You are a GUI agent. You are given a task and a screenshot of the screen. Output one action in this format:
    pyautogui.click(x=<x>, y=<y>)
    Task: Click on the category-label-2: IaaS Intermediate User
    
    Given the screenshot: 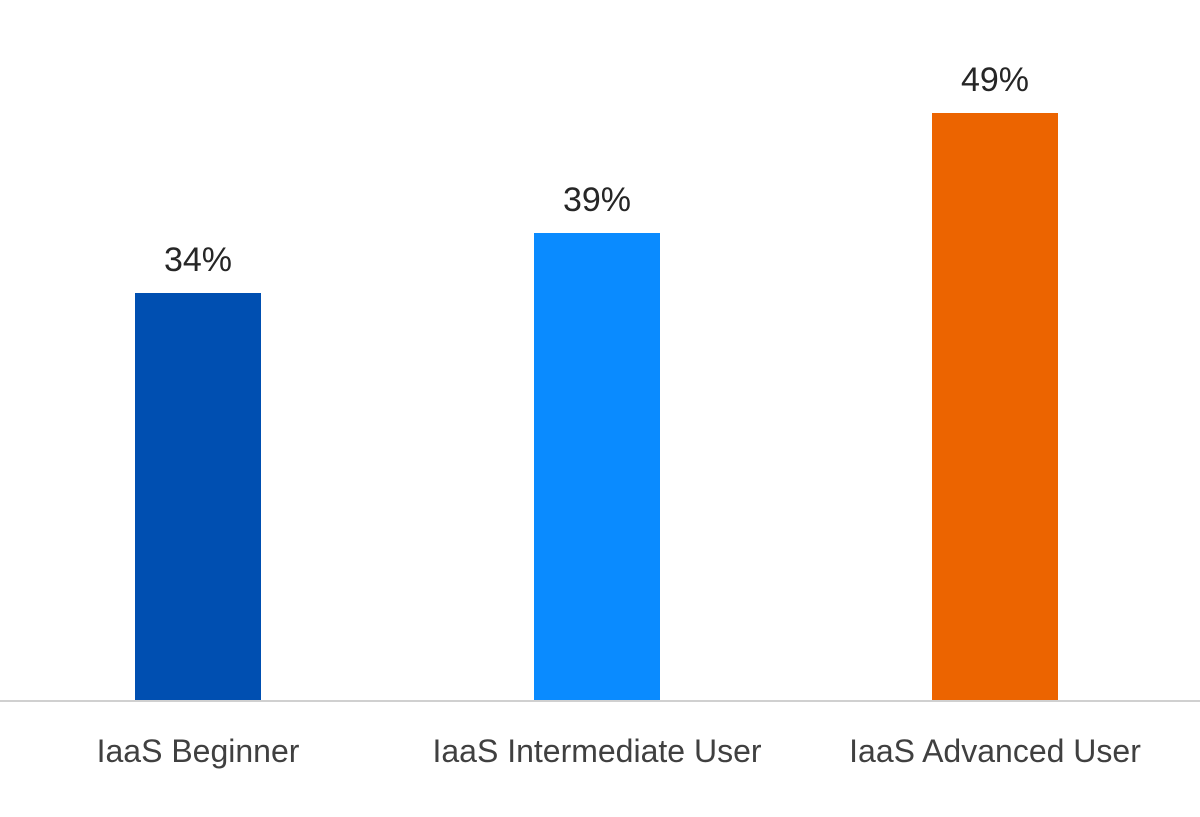 What is the action you would take?
    pyautogui.click(x=596, y=751)
    